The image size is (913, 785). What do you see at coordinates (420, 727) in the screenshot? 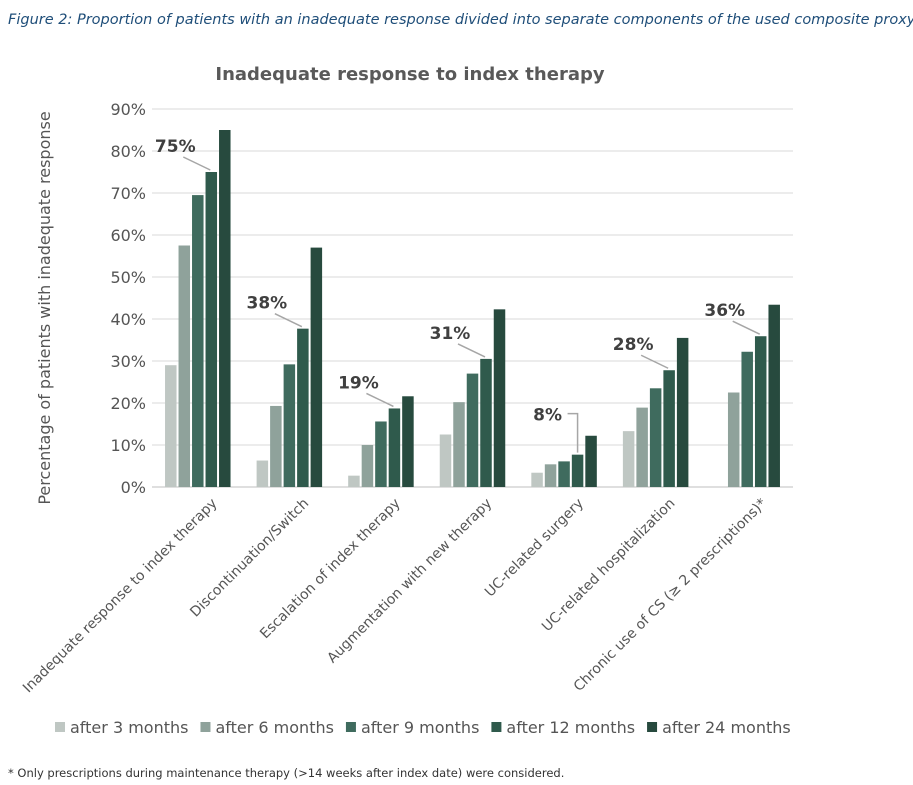
I see `legend-label: after 9 months` at bounding box center [420, 727].